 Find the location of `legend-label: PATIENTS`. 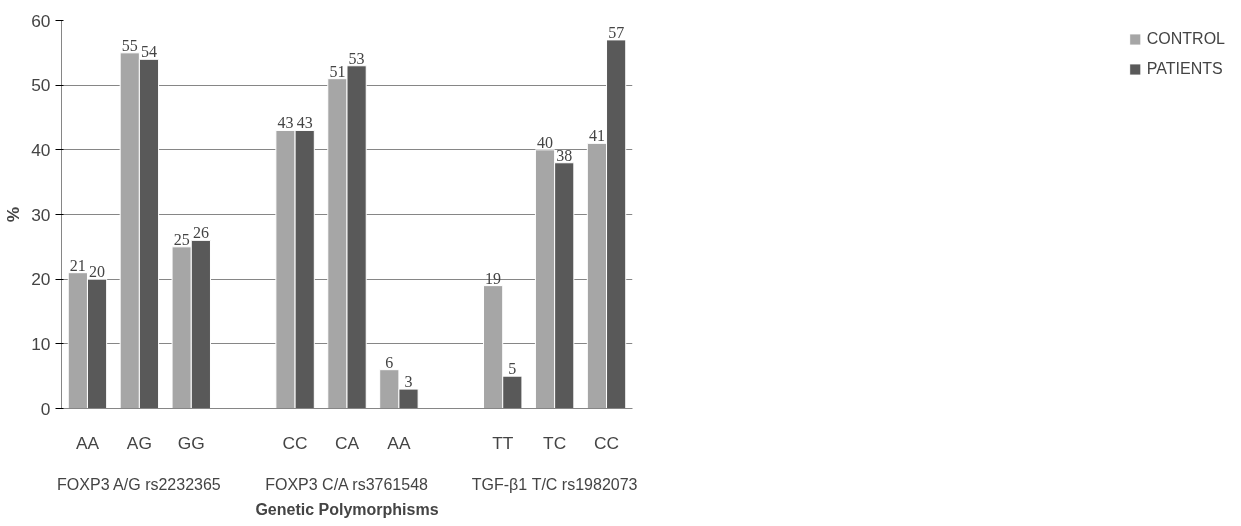

legend-label: PATIENTS is located at coordinates (1184, 69).